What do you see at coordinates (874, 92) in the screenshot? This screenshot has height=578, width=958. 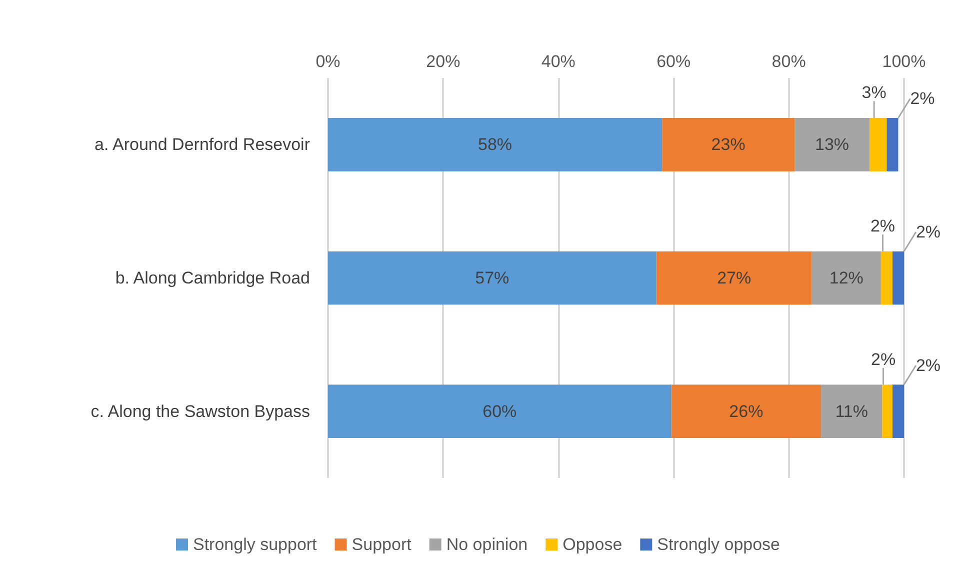 I see `data-label: 3%` at bounding box center [874, 92].